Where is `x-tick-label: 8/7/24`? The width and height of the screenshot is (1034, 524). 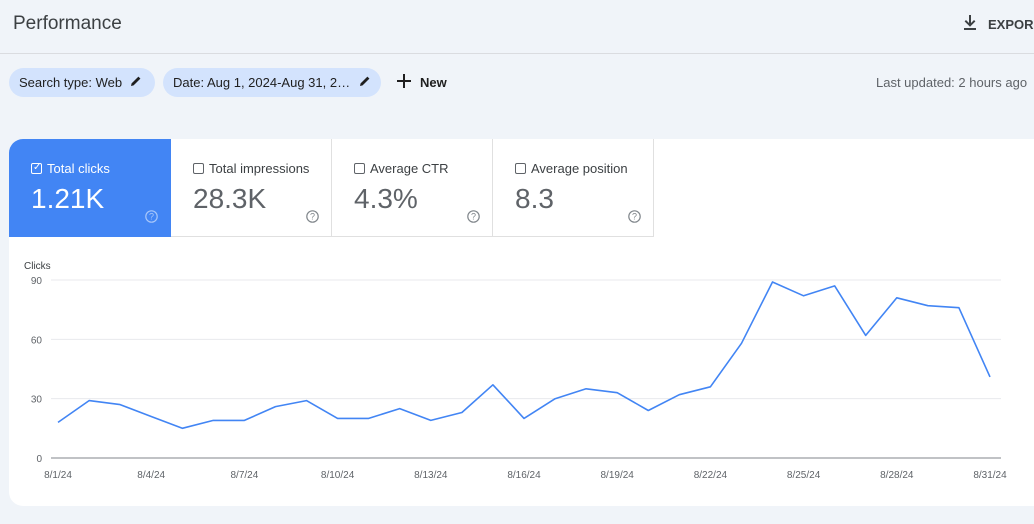 x-tick-label: 8/7/24 is located at coordinates (244, 475).